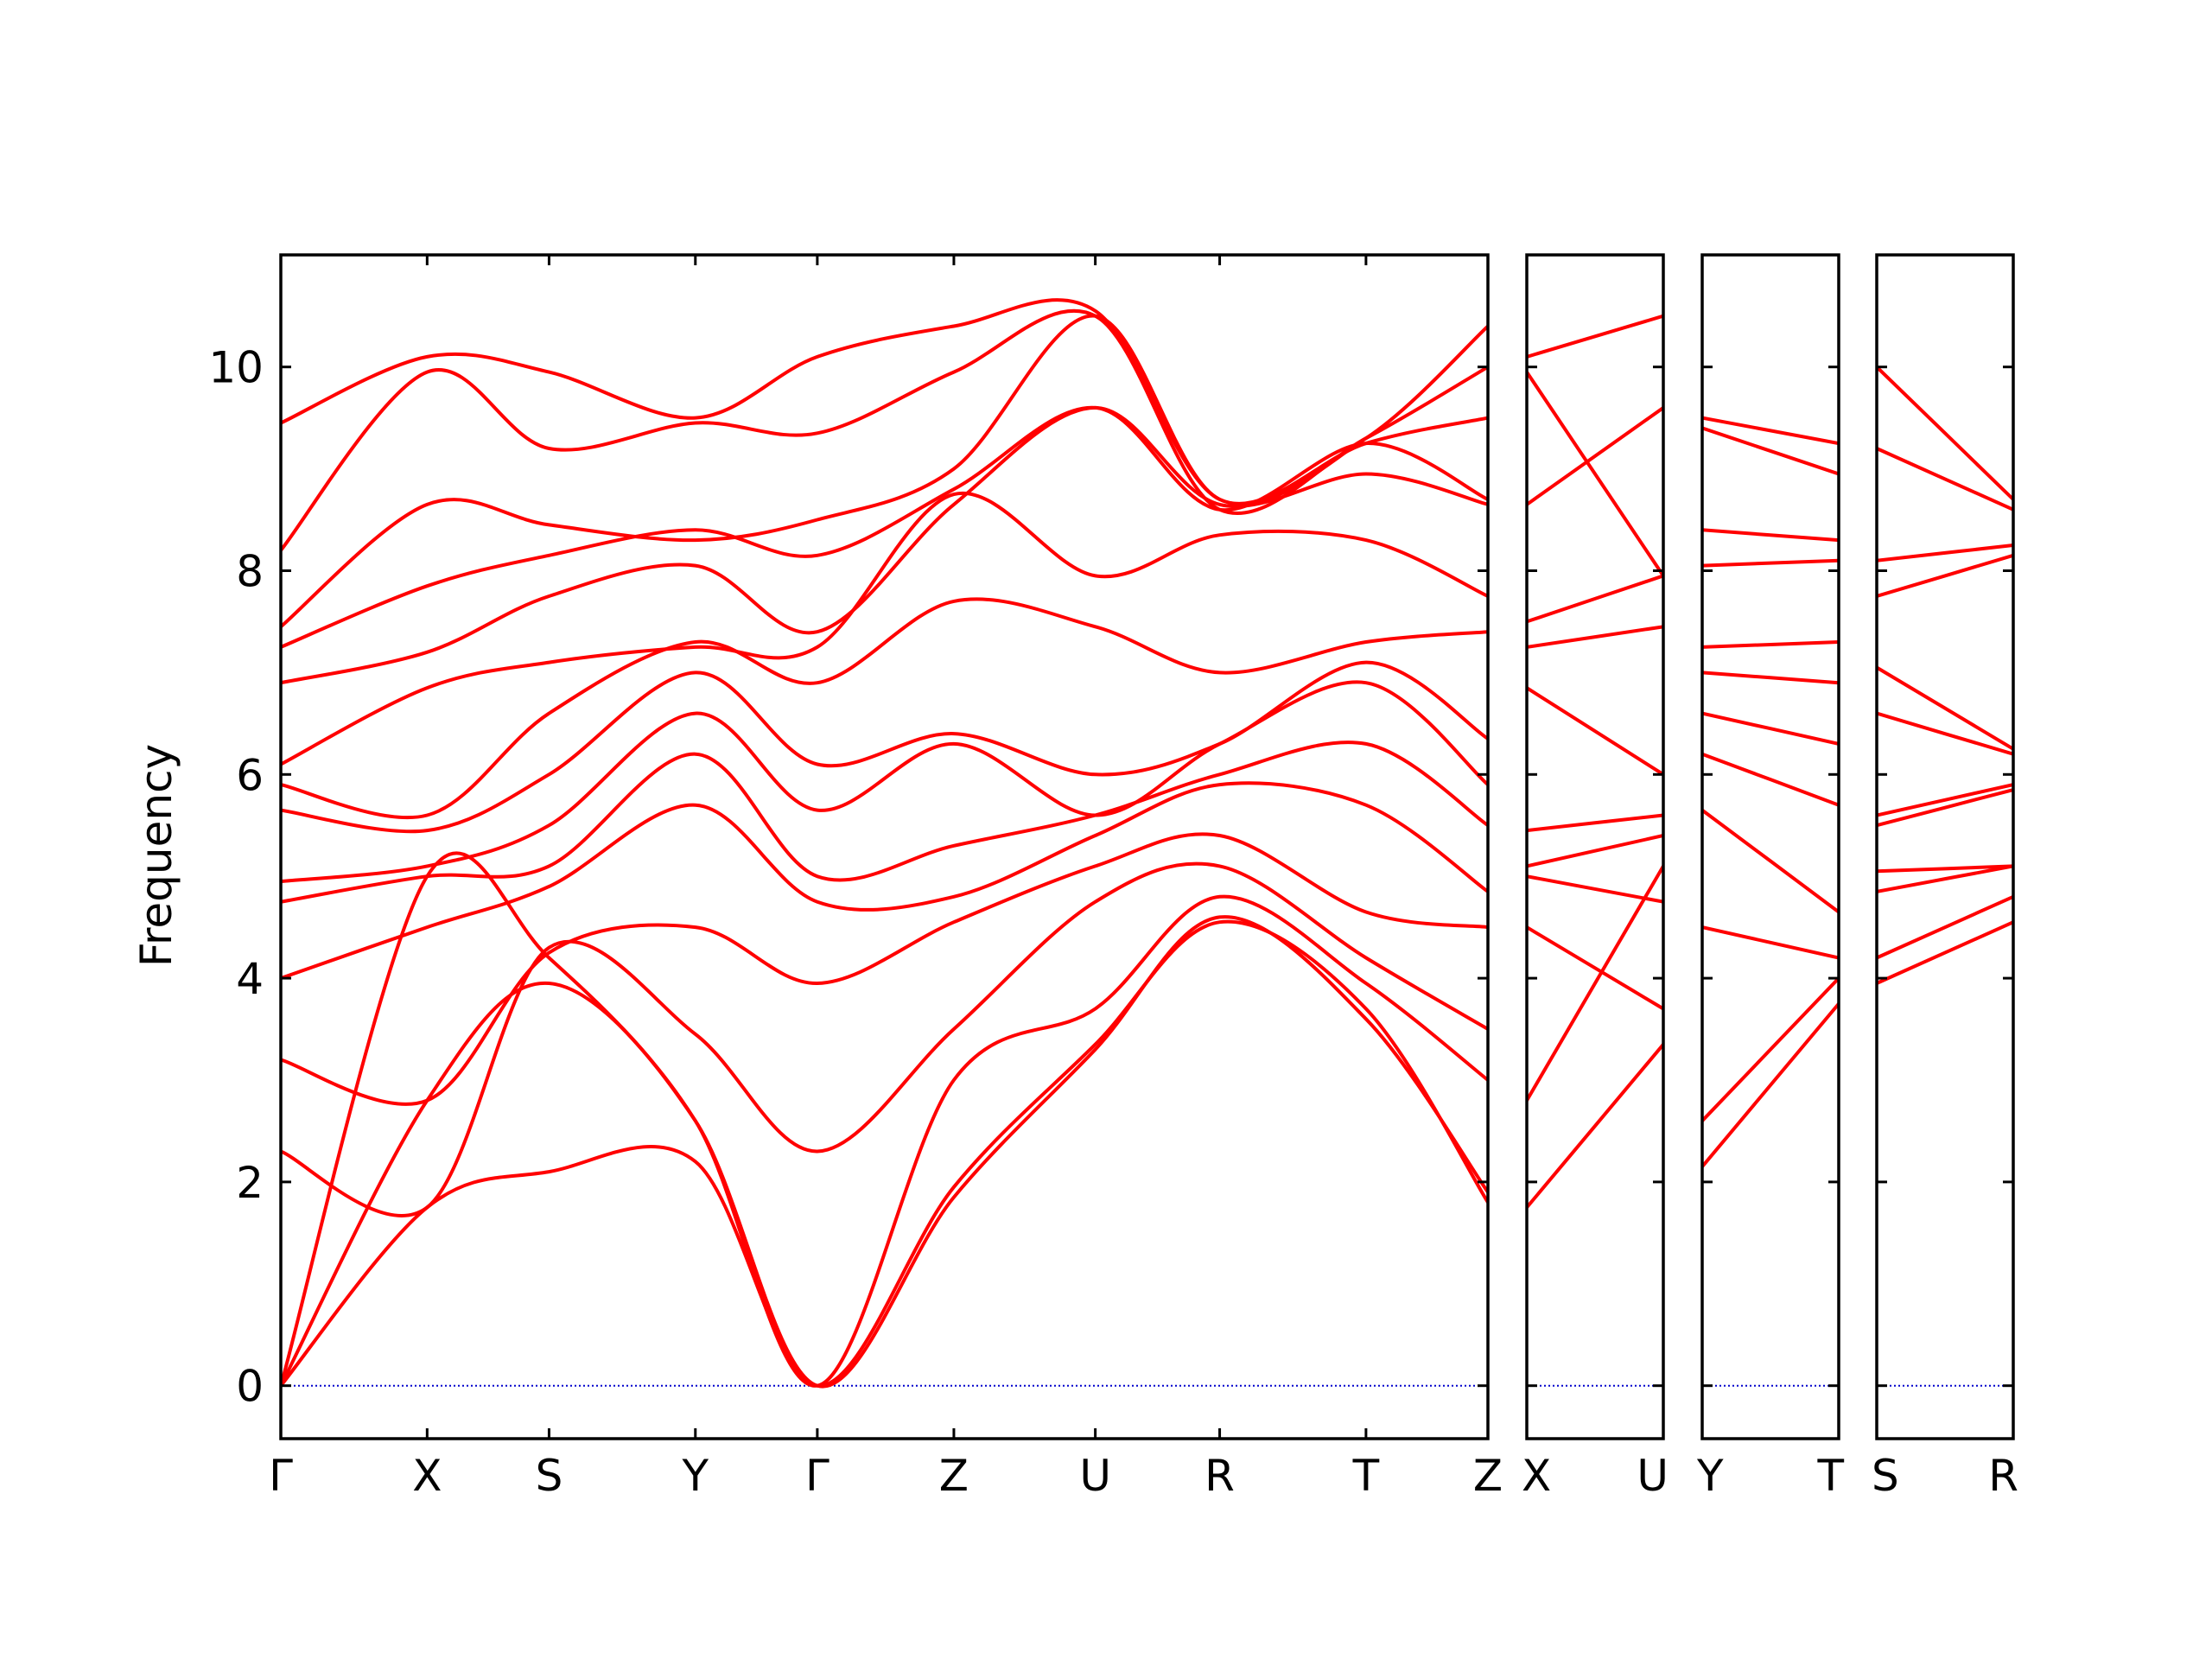 The width and height of the screenshot is (2212, 1659). I want to click on y-tick-label: 6, so click(250, 775).